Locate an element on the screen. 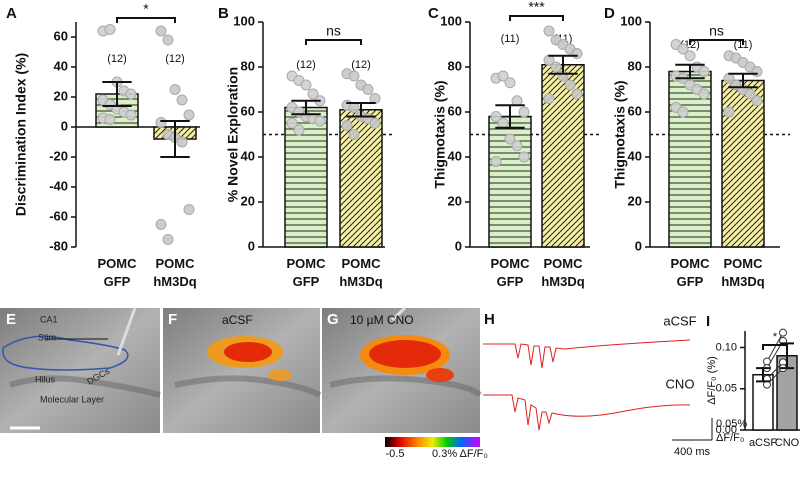 Image resolution: width=800 pixels, height=486 pixels. y-axis-label: ΔF/F₀ (%) is located at coordinates (712, 380).